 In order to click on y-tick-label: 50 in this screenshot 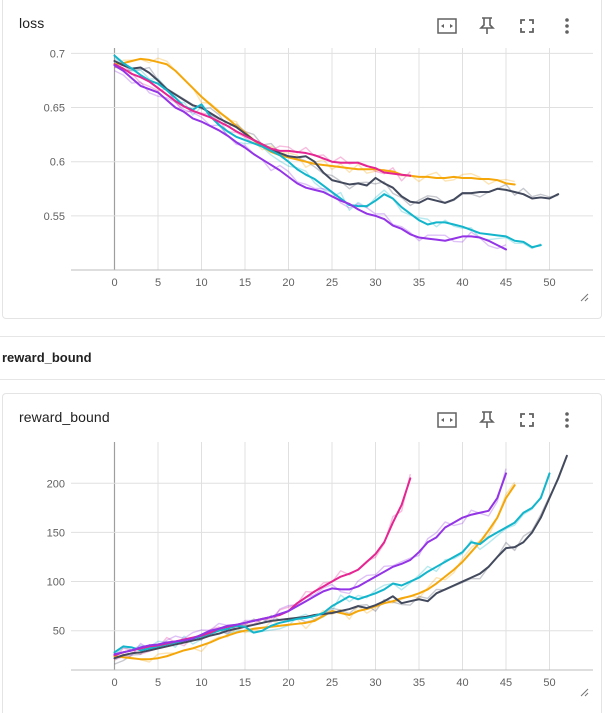, I will do `click(59, 632)`.